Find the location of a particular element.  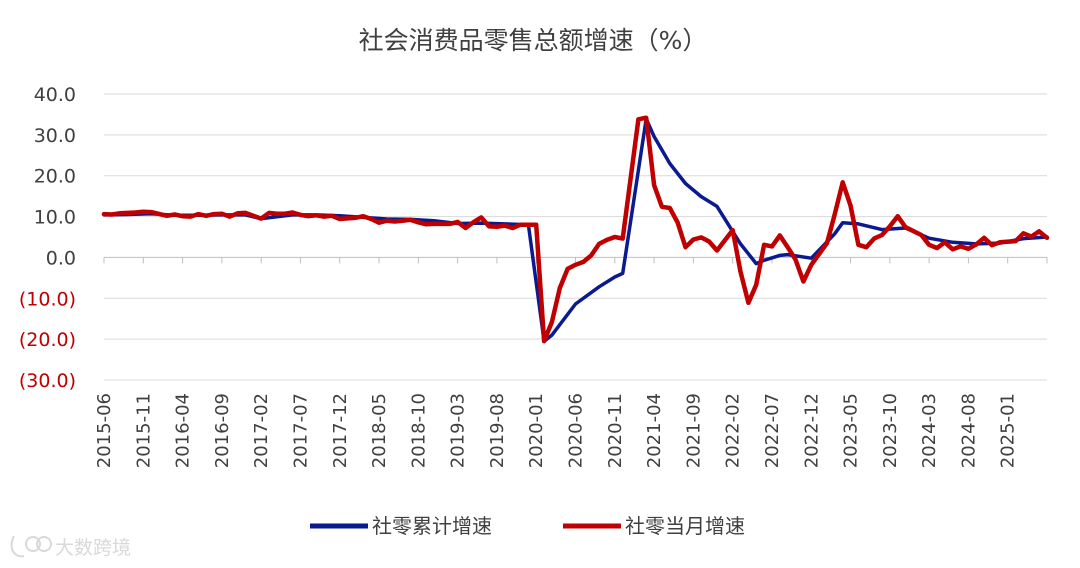

y-tick-label: (10.0) is located at coordinates (47, 299).